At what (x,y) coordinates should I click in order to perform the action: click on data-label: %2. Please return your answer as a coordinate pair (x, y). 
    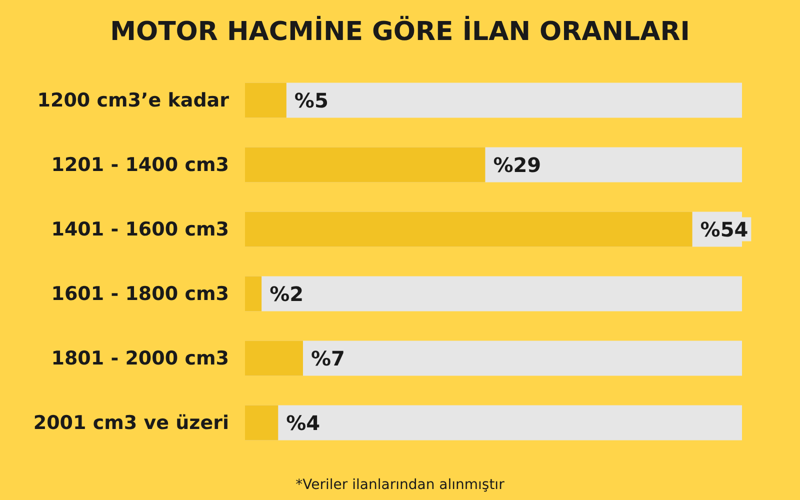
    Looking at the image, I should click on (287, 294).